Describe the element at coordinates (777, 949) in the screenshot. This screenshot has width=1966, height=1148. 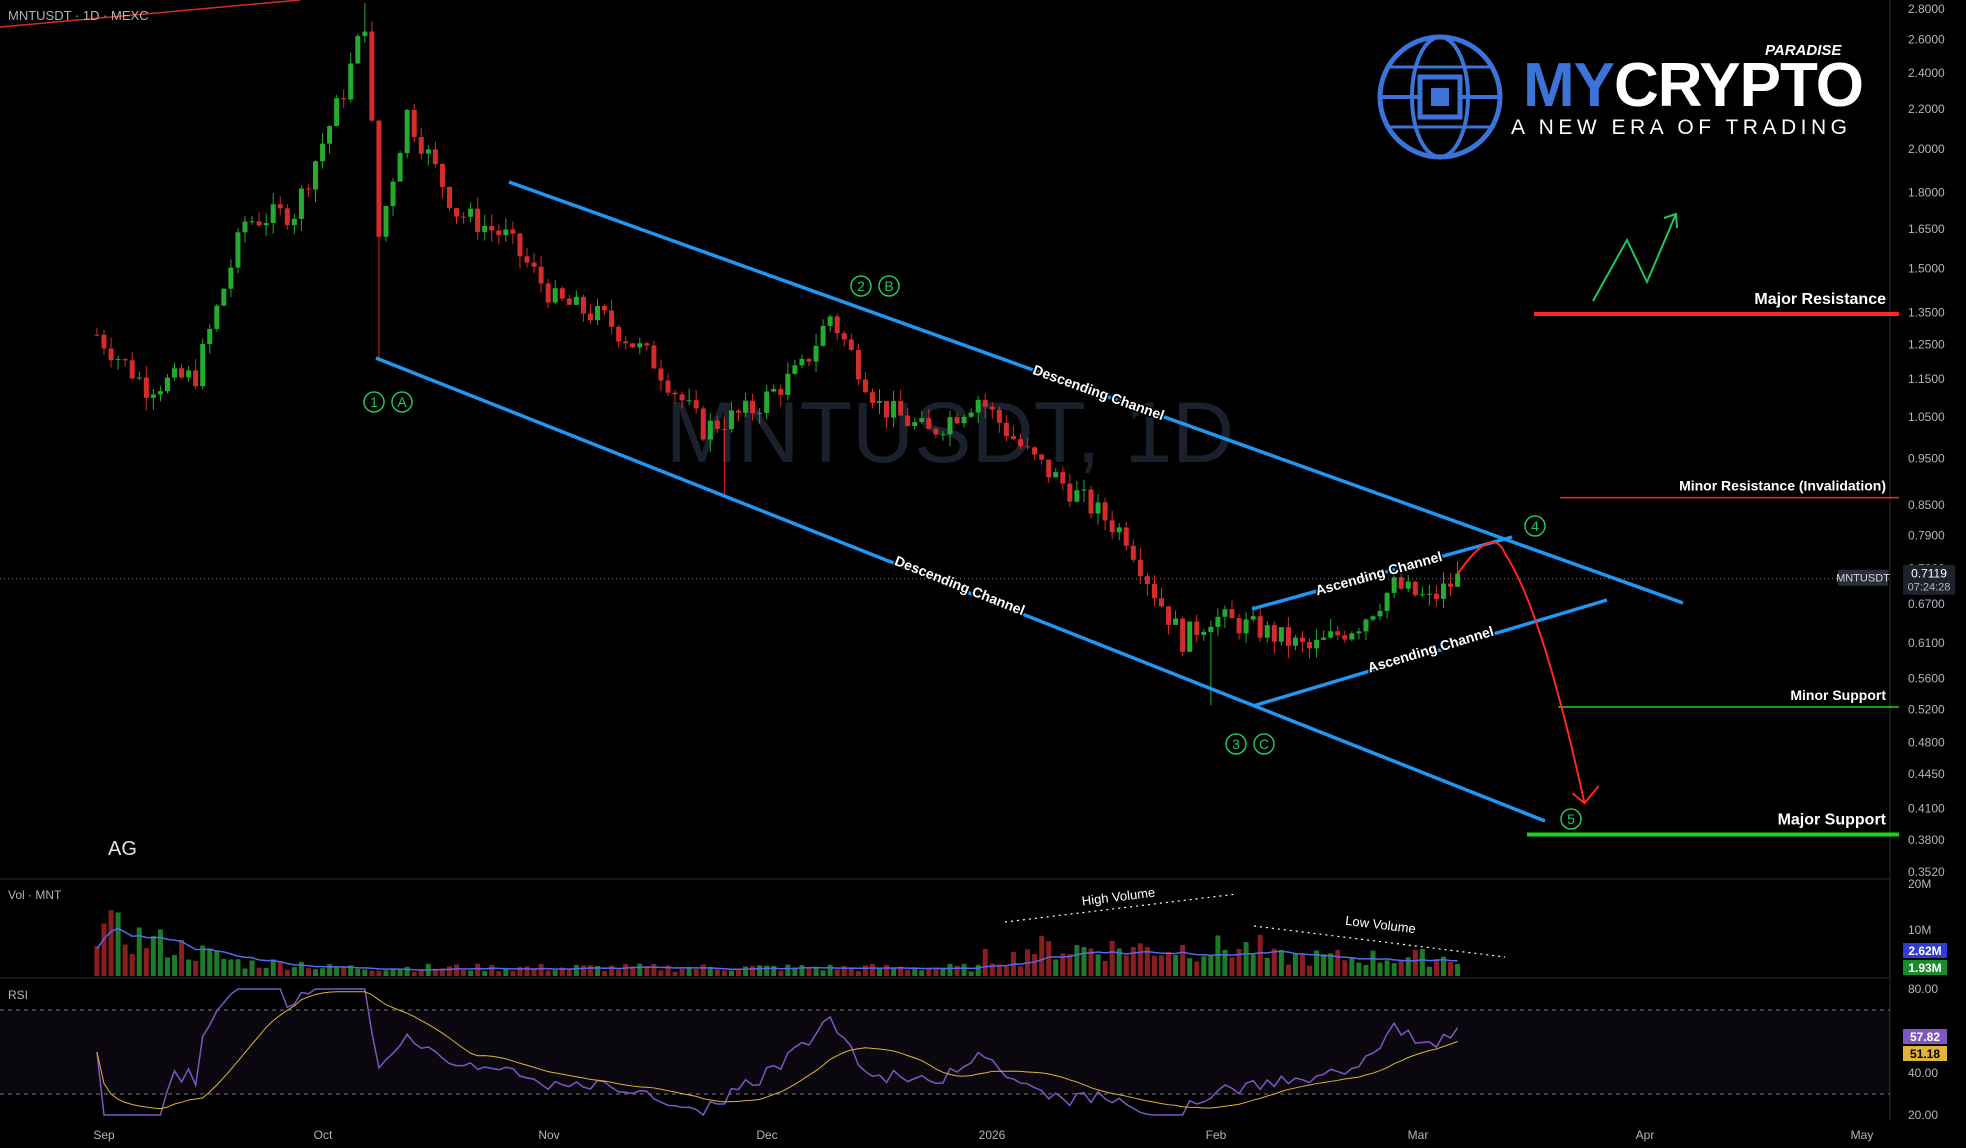
I see `volume-ma-line` at that location.